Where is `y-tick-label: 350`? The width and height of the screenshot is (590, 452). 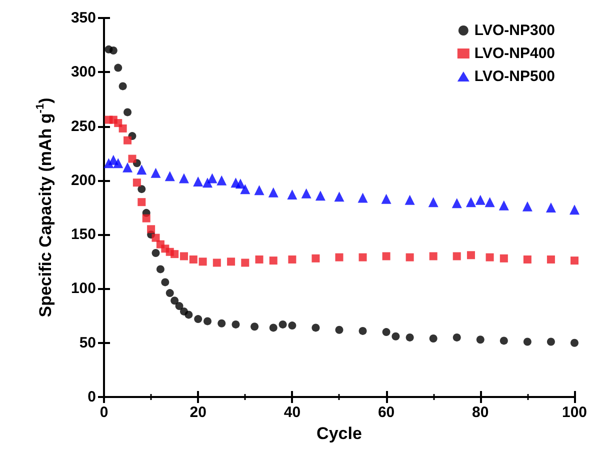
y-tick-label: 350 is located at coordinates (83, 18).